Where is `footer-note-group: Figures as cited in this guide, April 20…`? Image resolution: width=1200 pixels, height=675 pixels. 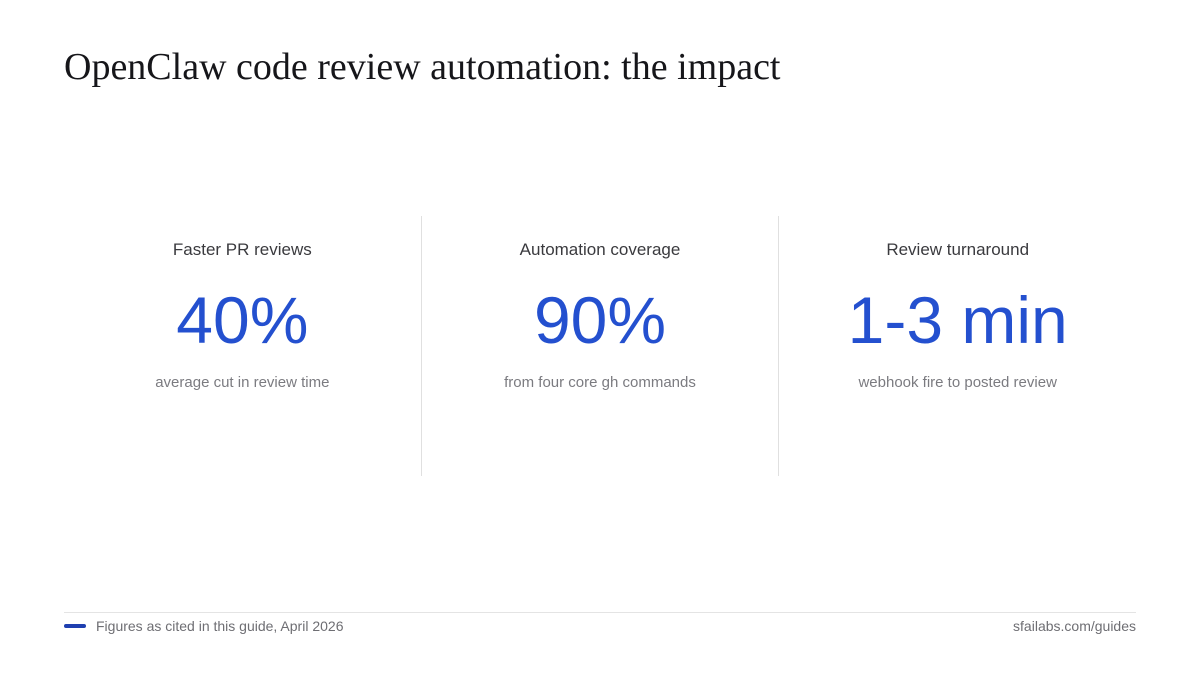 footer-note-group: Figures as cited in this guide, April 20… is located at coordinates (203, 626).